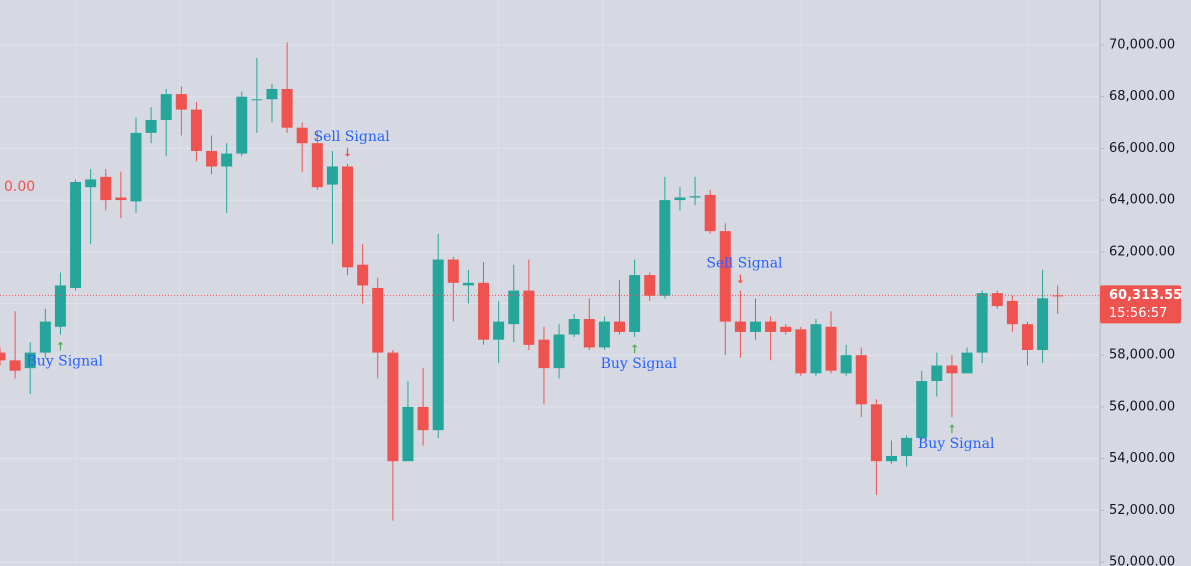  What do you see at coordinates (1142, 458) in the screenshot?
I see `y-tick-label: 54,000.00` at bounding box center [1142, 458].